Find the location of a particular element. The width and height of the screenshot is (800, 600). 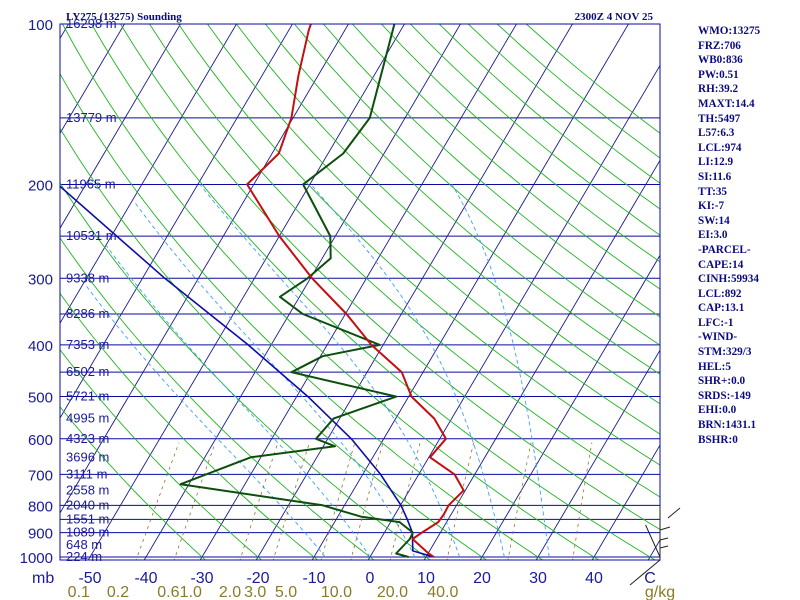

stat-item: SI:11.6 is located at coordinates (715, 176).